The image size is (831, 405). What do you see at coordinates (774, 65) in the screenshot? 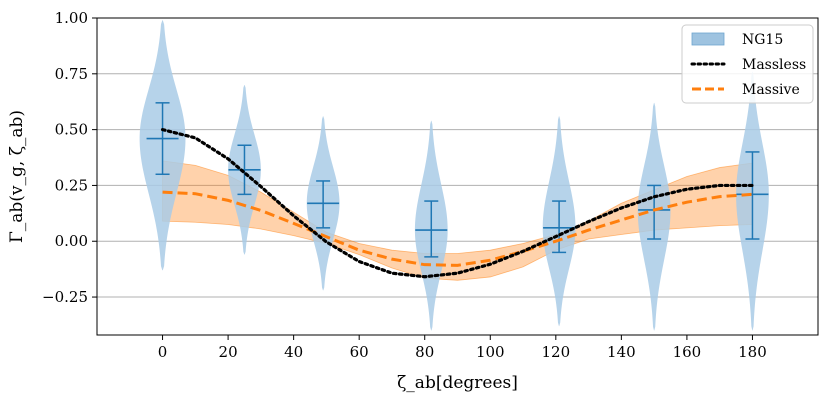
I see `legend-label-massless: Massless` at bounding box center [774, 65].